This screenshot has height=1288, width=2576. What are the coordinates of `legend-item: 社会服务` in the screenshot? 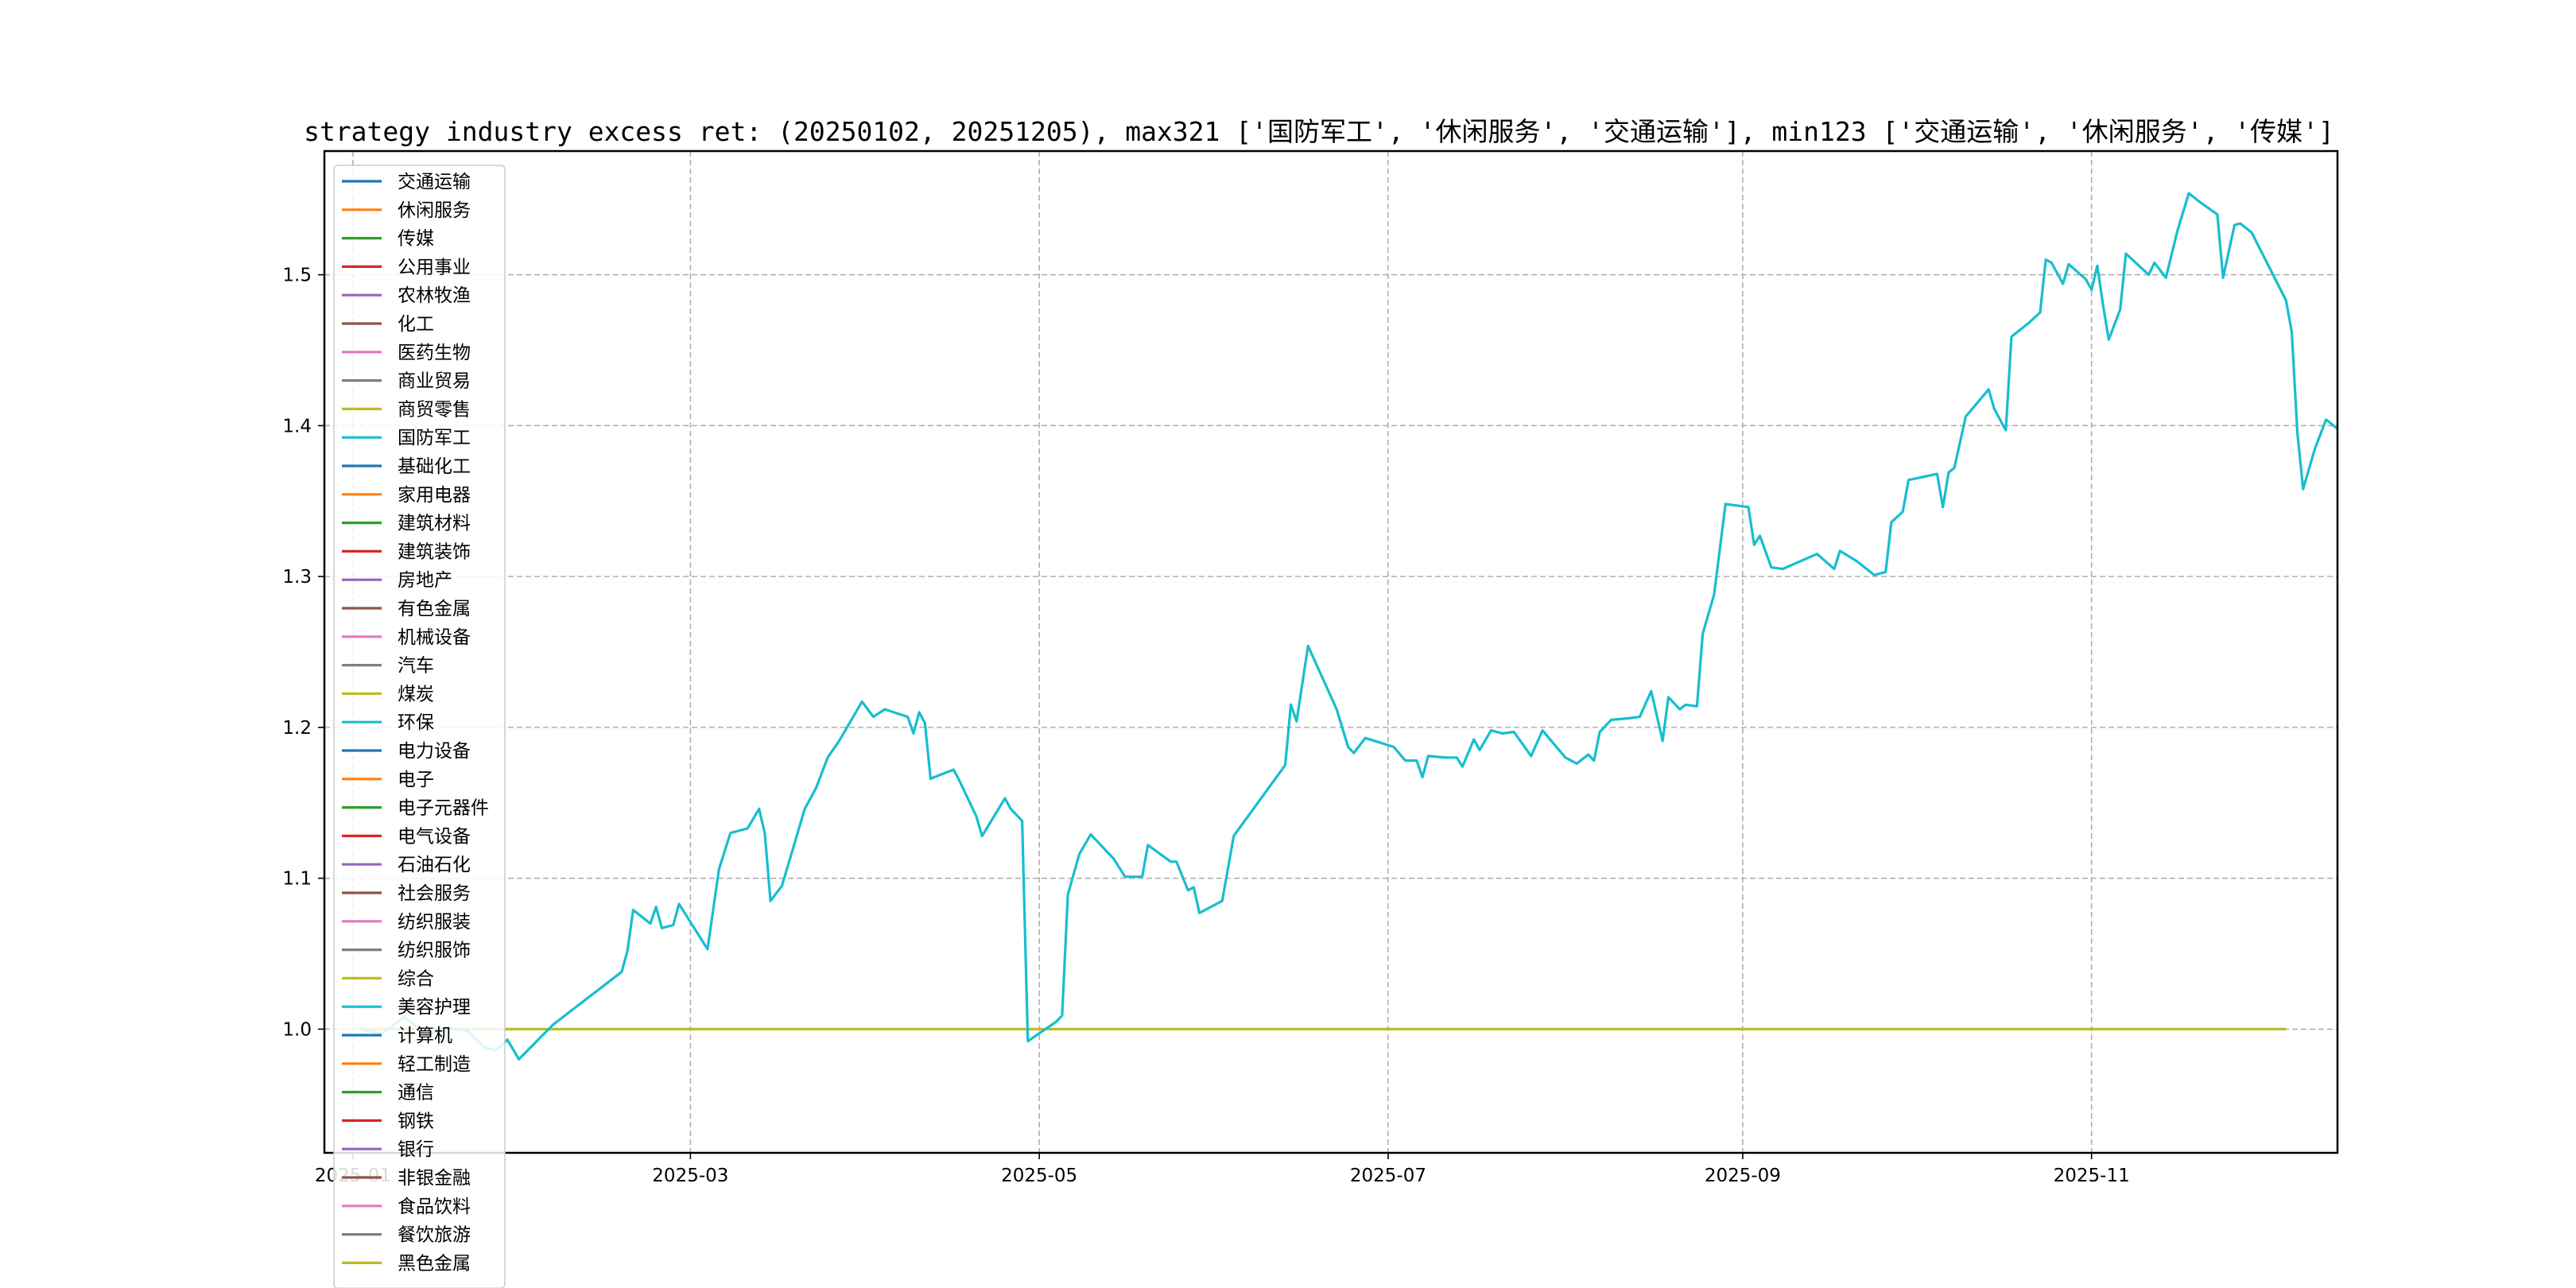 It's located at (406, 893).